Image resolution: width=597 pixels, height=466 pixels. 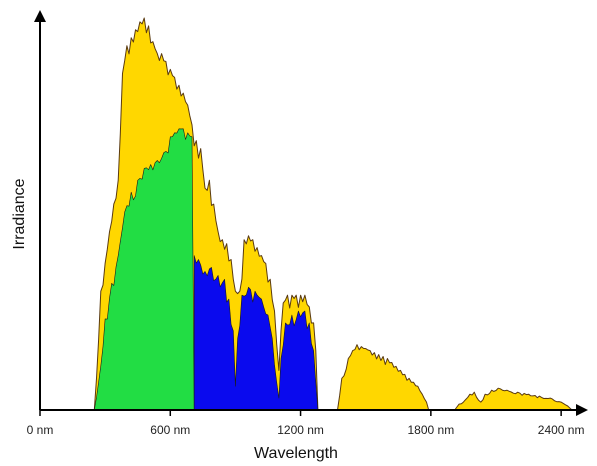 I want to click on x-axis-title: Wavelength, so click(x=296, y=453).